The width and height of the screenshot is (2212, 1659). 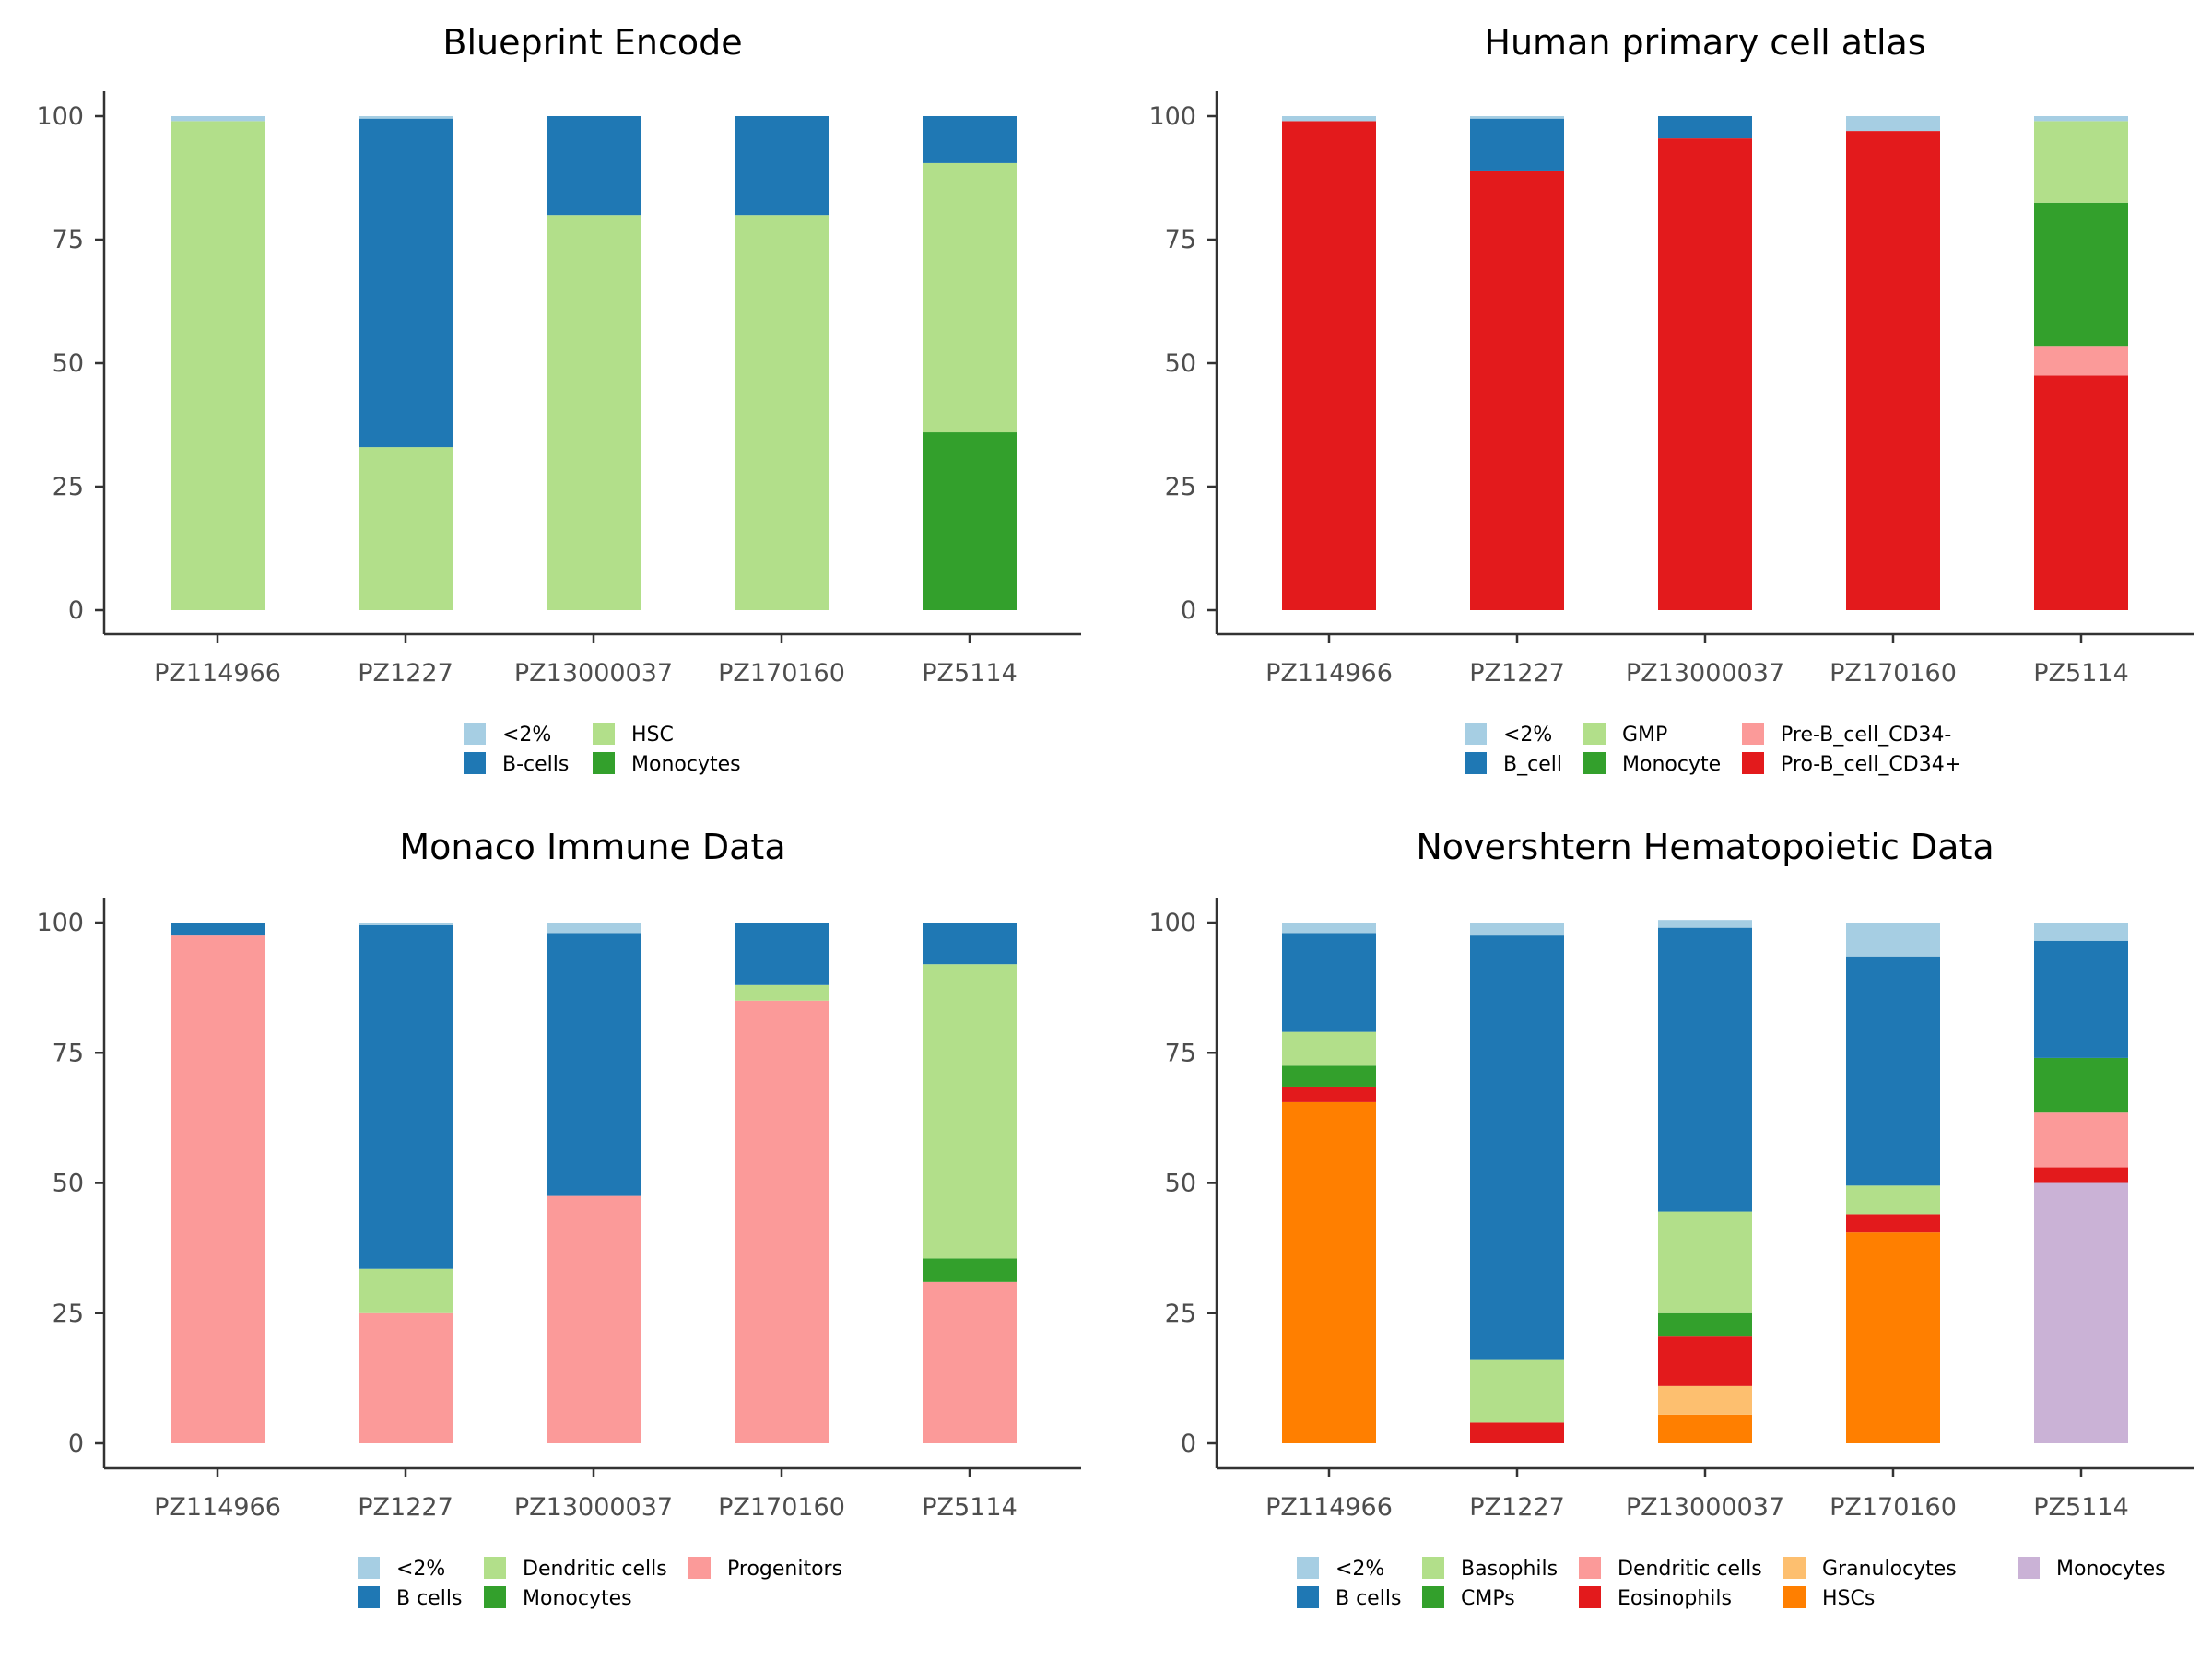 What do you see at coordinates (594, 412) in the screenshot?
I see `bar-segment-pz13000037-hsc` at bounding box center [594, 412].